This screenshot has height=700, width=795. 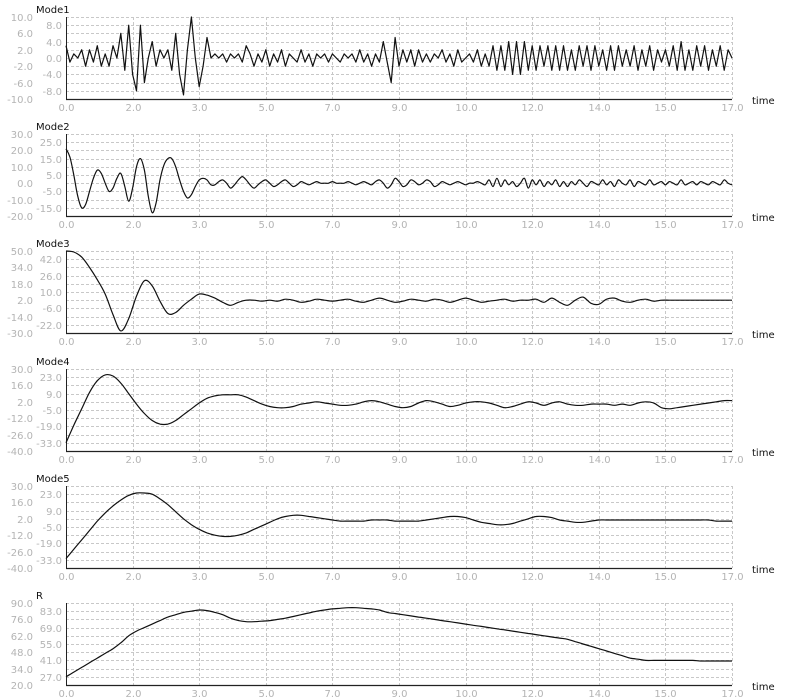 What do you see at coordinates (54, 26) in the screenshot?
I see `y-tick-label: 8.0` at bounding box center [54, 26].